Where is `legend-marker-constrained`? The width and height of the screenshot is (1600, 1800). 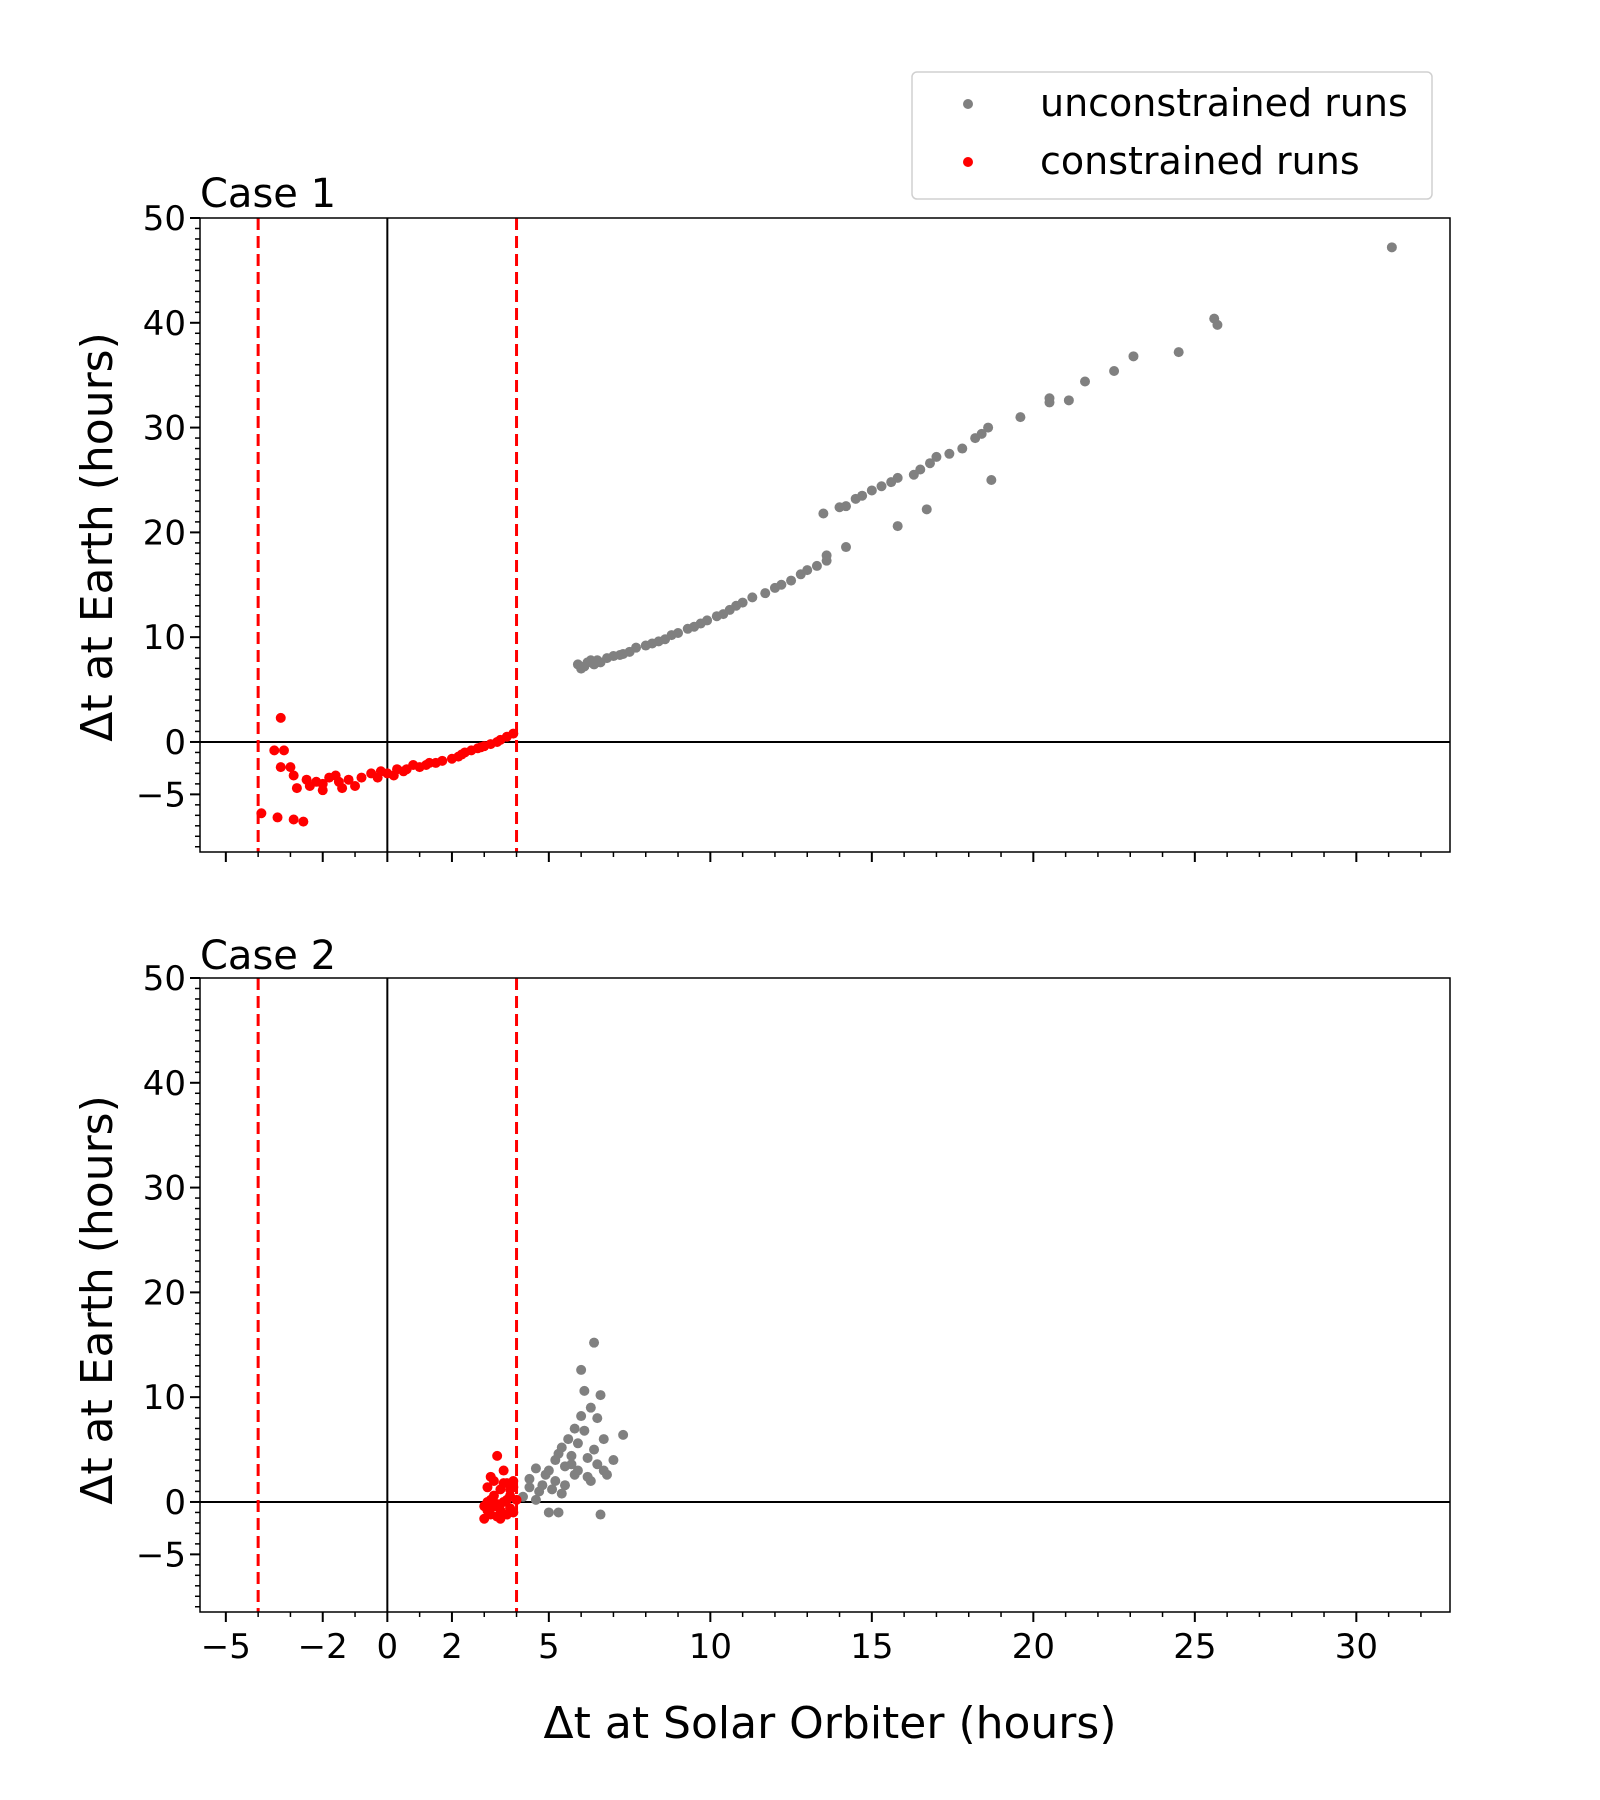 legend-marker-constrained is located at coordinates (968, 162).